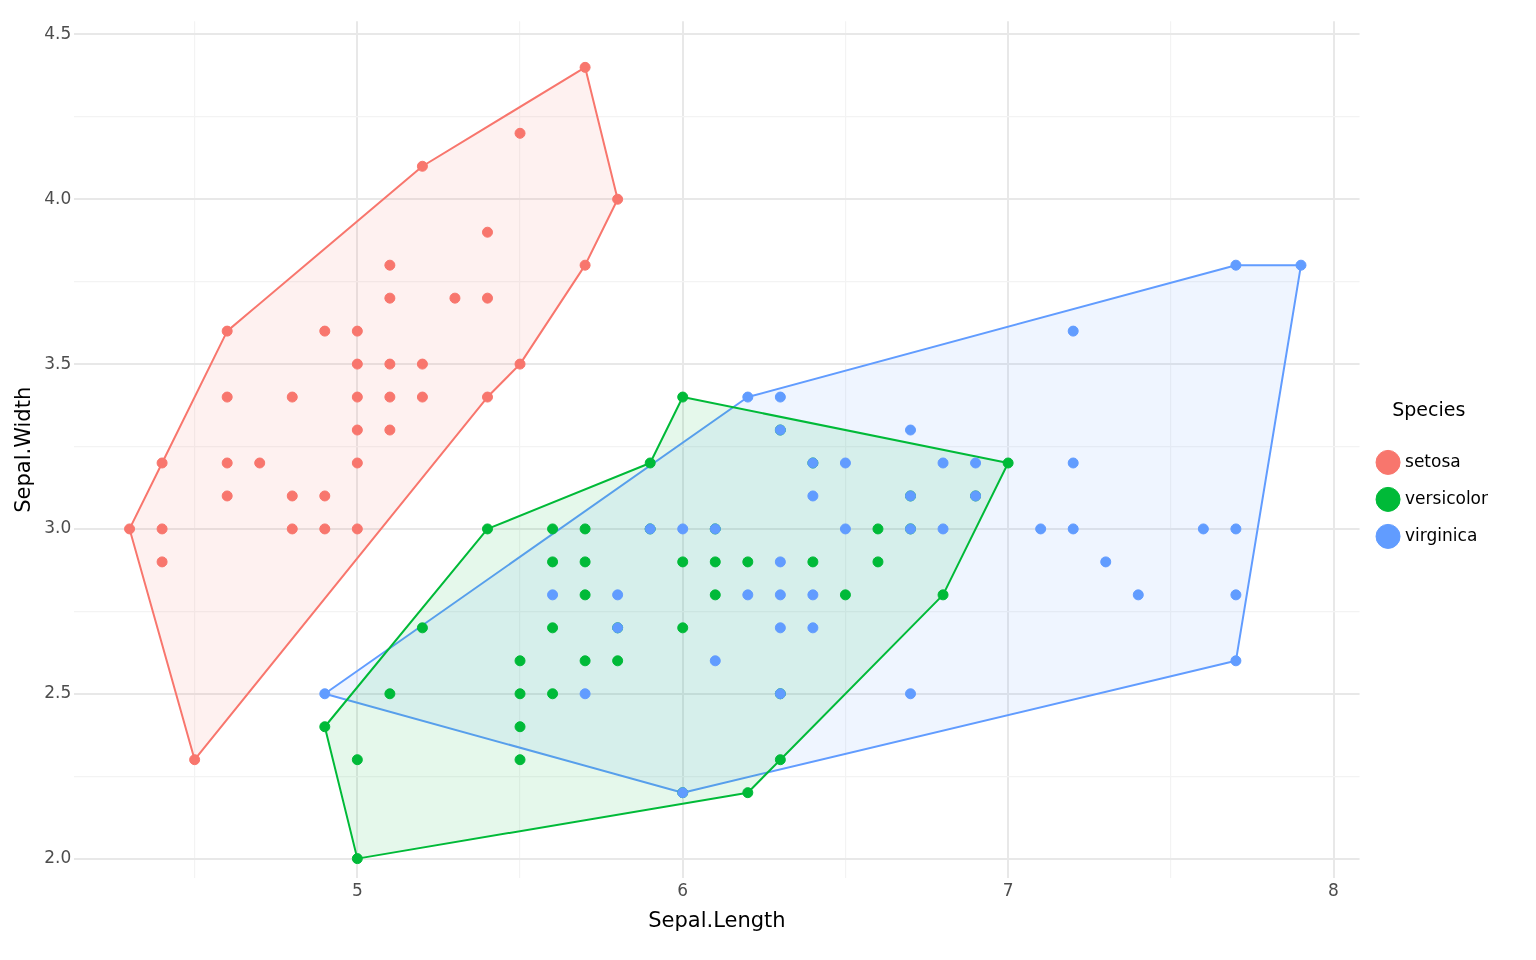  What do you see at coordinates (717, 919) in the screenshot?
I see `x-axis-title: Sepal.Length` at bounding box center [717, 919].